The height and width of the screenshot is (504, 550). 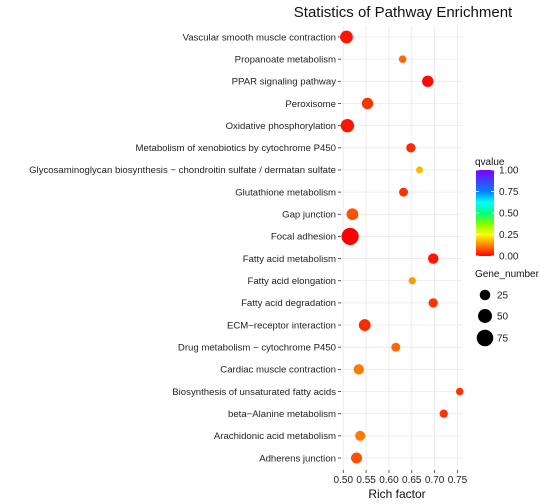 What do you see at coordinates (297, 458) in the screenshot?
I see `category-label: Adherens junction` at bounding box center [297, 458].